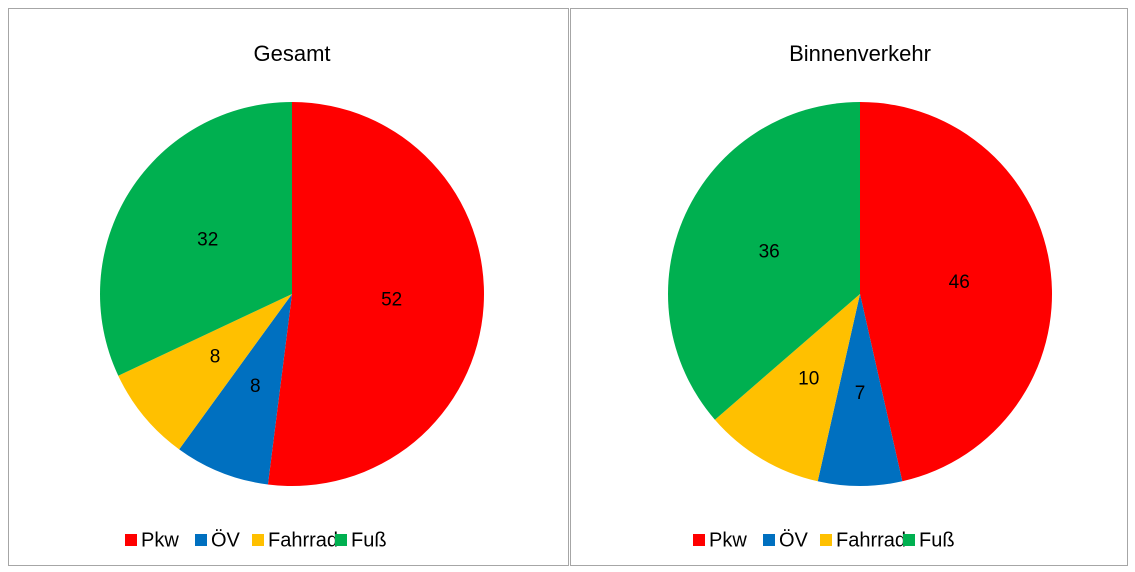 The image size is (1135, 572). What do you see at coordinates (959, 282) in the screenshot?
I see `data-label: 46` at bounding box center [959, 282].